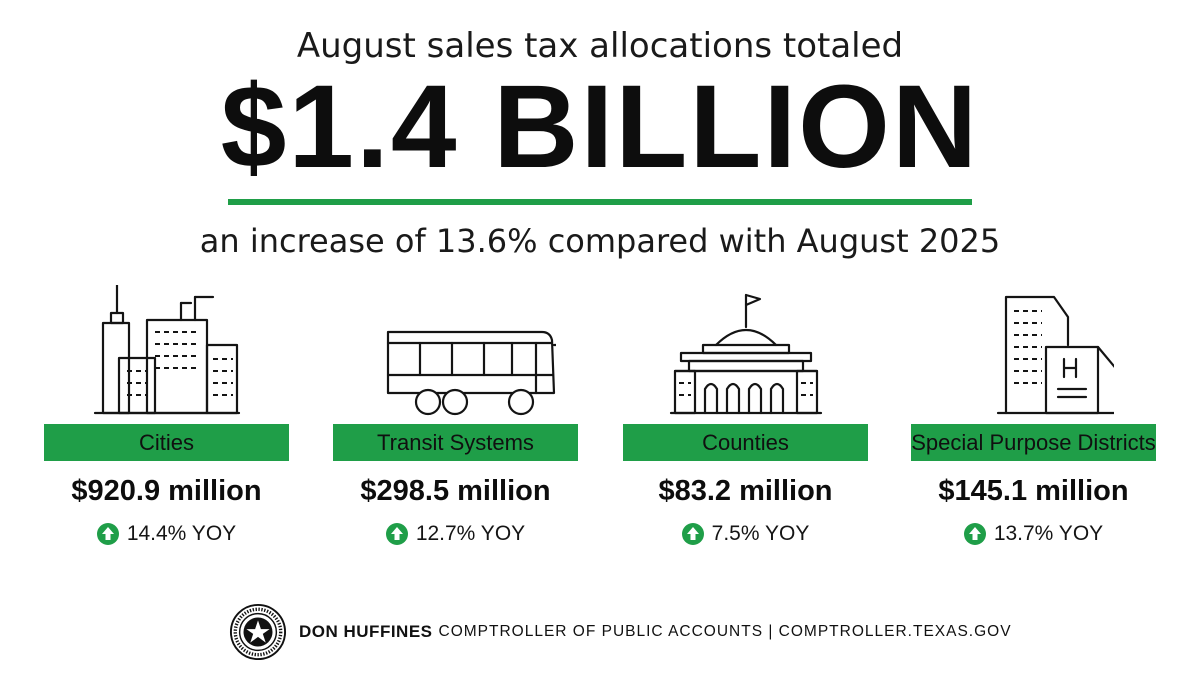  I want to click on bus-icon, so click(471, 373).